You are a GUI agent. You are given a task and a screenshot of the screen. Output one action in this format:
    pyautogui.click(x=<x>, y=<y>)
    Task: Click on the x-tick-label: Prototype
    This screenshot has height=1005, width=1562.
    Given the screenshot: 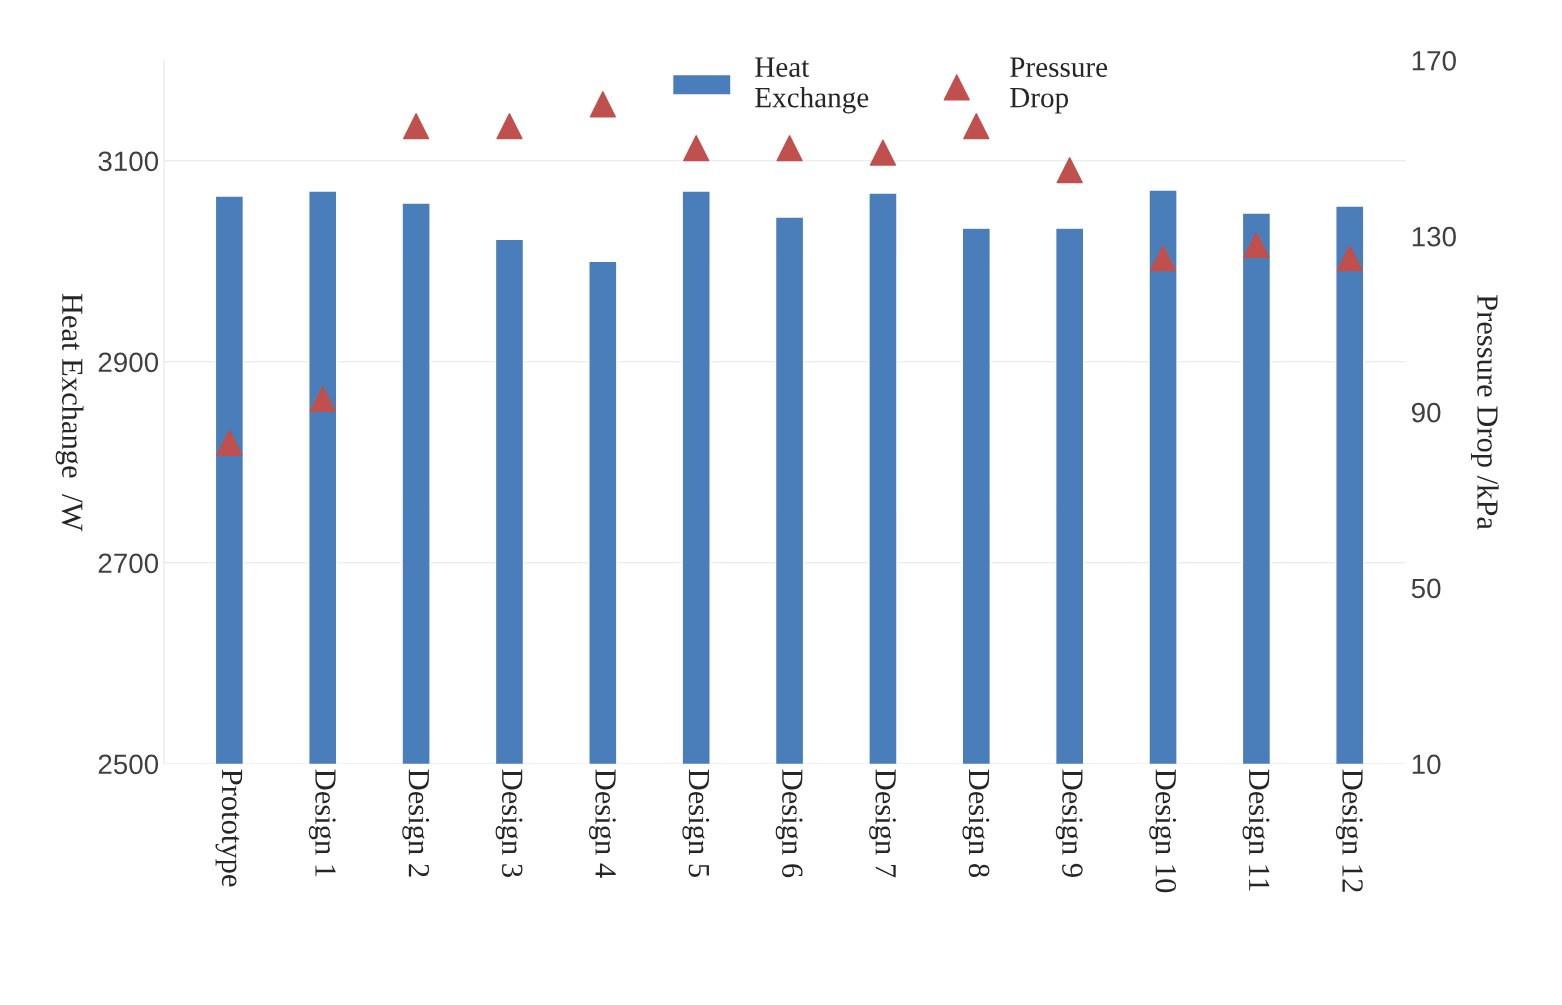 What is the action you would take?
    pyautogui.click(x=229, y=828)
    